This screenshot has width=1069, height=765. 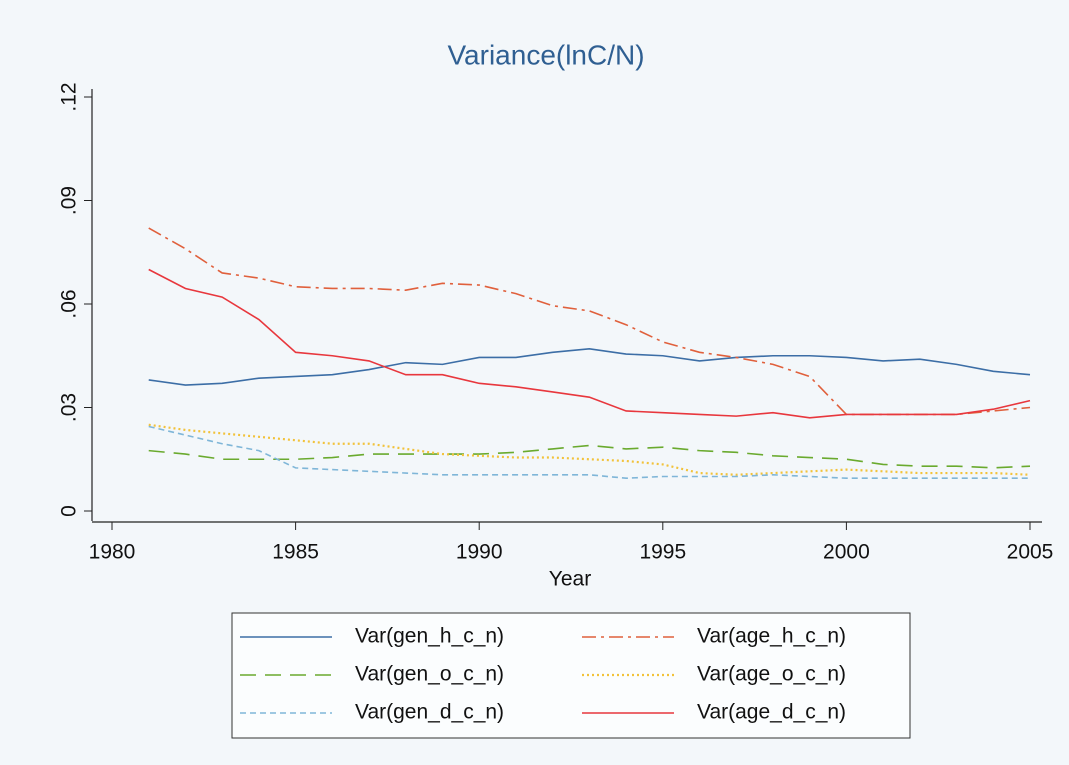 I want to click on chart-title: Variance(lnC/N), so click(x=545, y=54).